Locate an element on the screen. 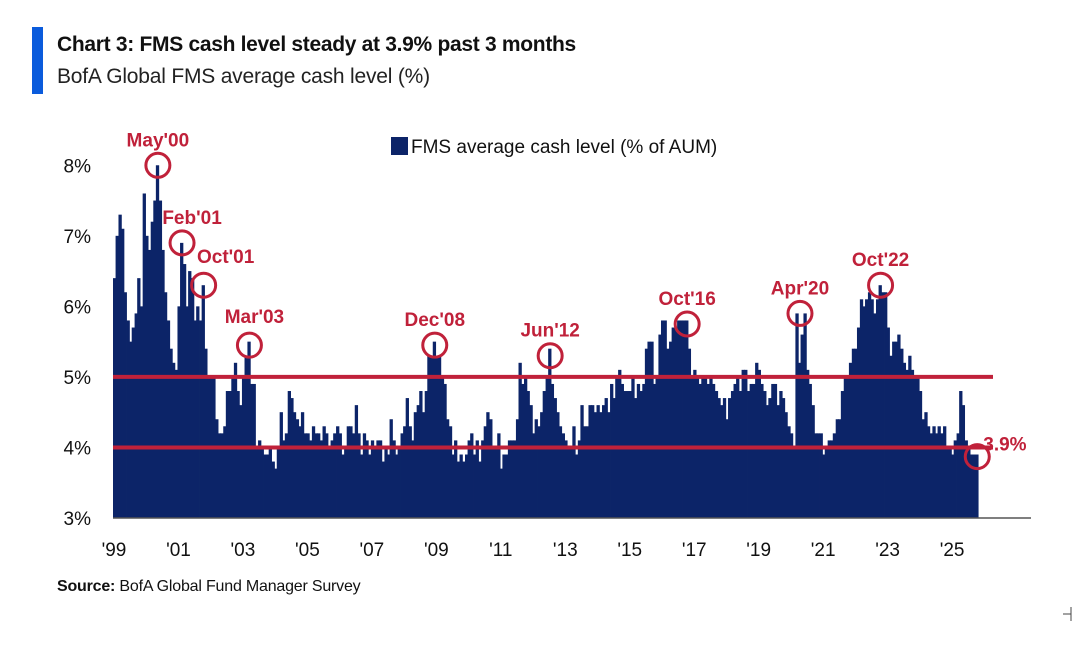 This screenshot has height=645, width=1089. y-tick-label: 5% is located at coordinates (78, 378).